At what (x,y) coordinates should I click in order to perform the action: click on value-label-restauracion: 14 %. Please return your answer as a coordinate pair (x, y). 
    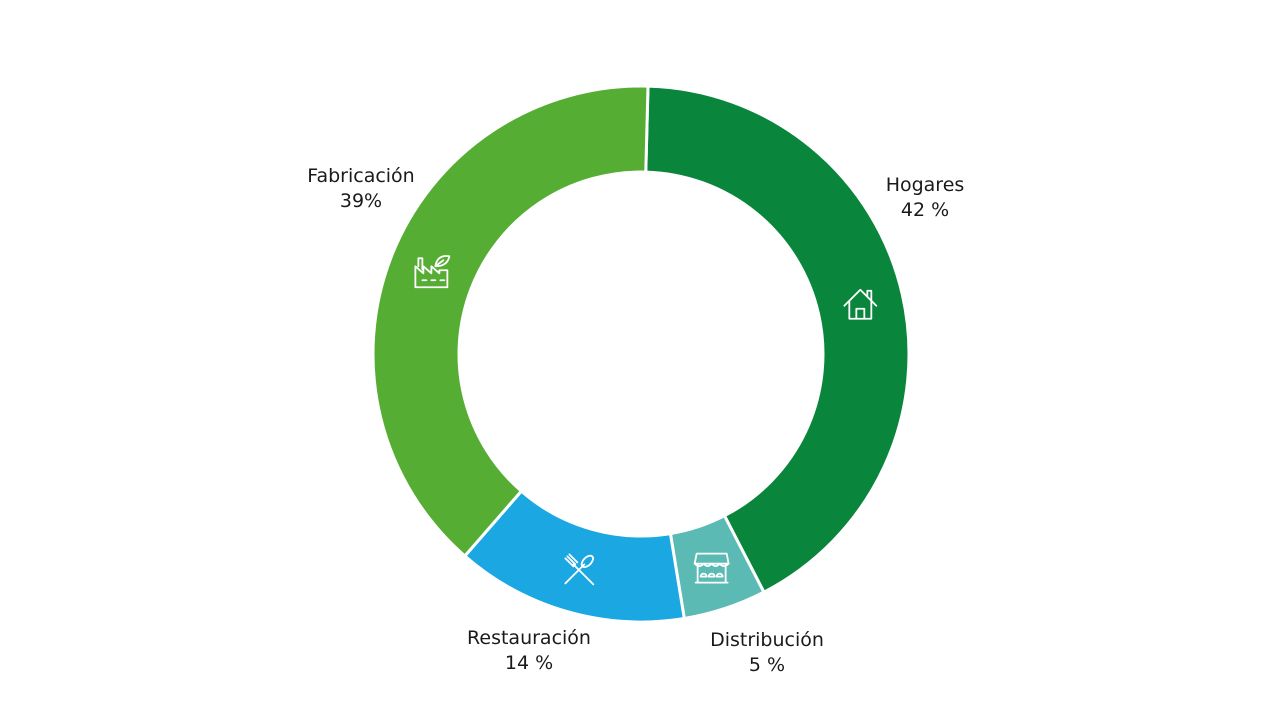
    Looking at the image, I should click on (529, 663).